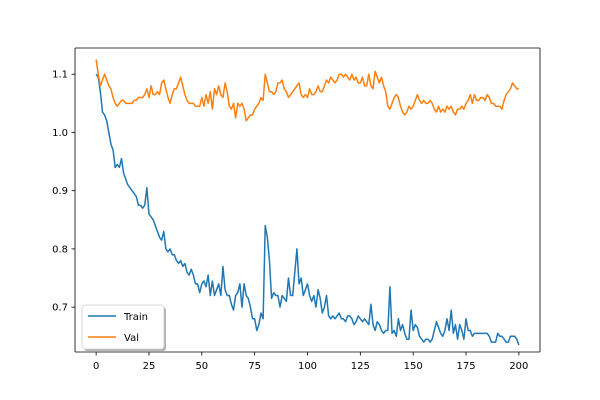 This screenshot has height=400, width=600. What do you see at coordinates (465, 366) in the screenshot?
I see `x-tick-label: 175` at bounding box center [465, 366].